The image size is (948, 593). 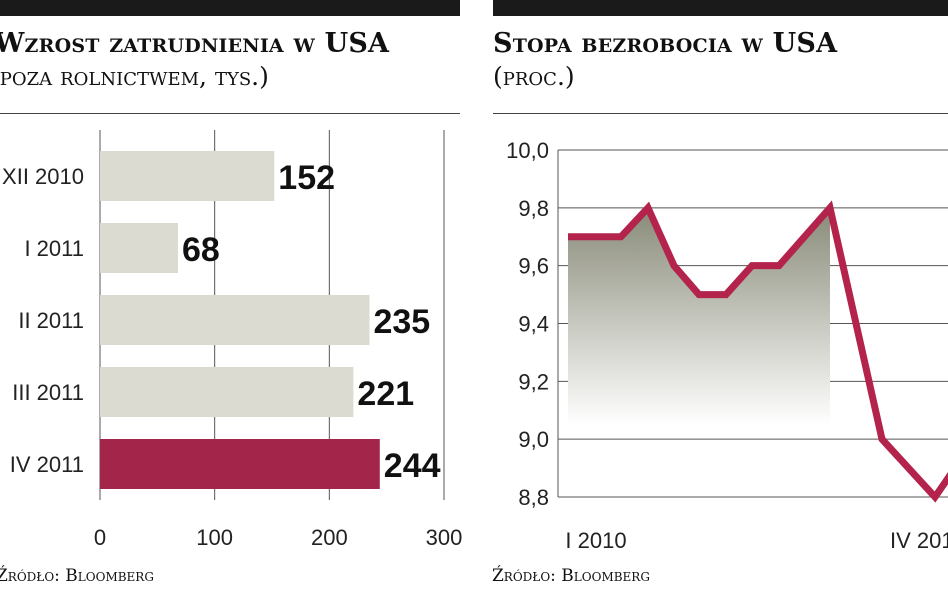 What do you see at coordinates (201, 250) in the screenshot?
I see `bar-value-label: 68` at bounding box center [201, 250].